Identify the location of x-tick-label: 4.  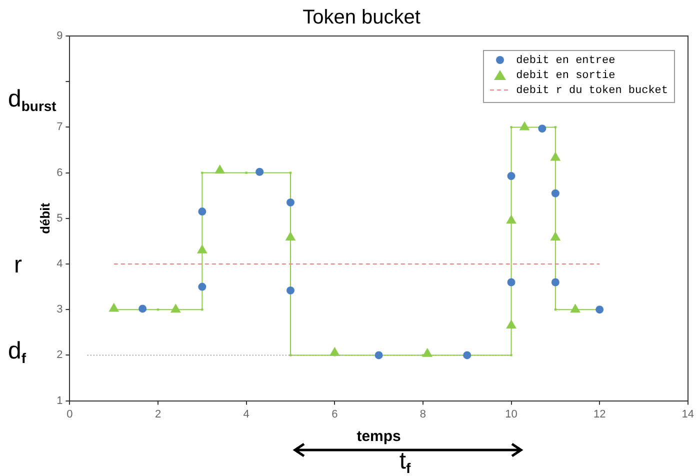
(246, 414).